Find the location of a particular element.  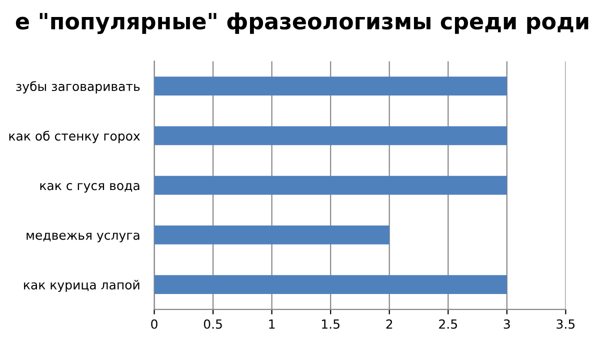

y-tick-label: как курица лапой is located at coordinates (82, 286).